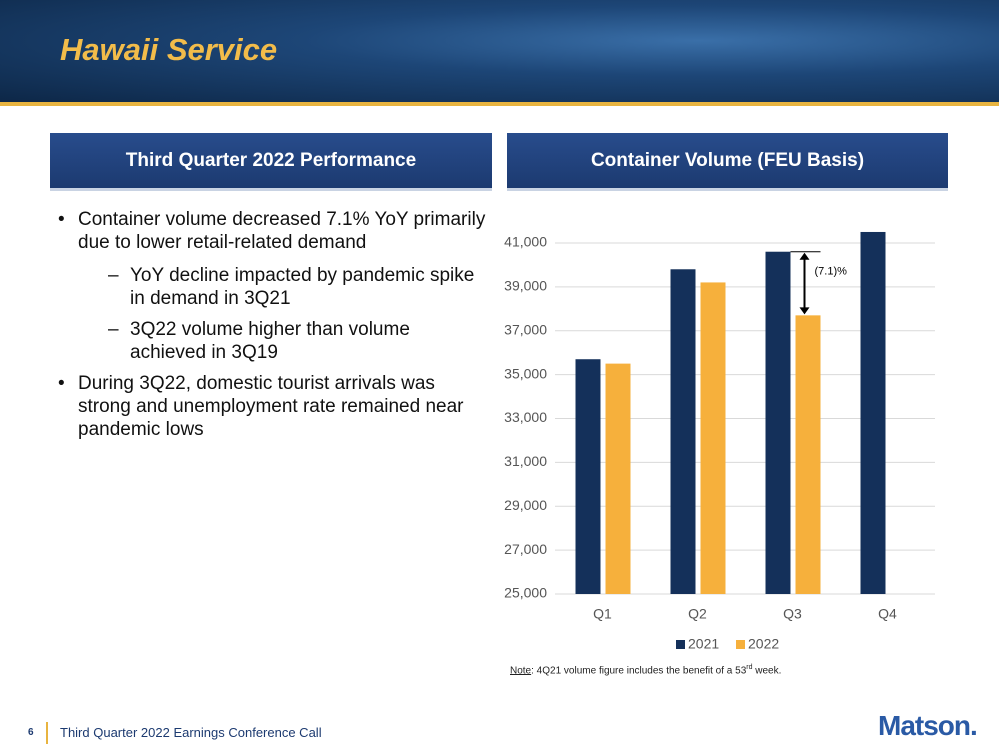 The image size is (999, 750). Describe the element at coordinates (767, 671) in the screenshot. I see `note-tail: week.` at that location.